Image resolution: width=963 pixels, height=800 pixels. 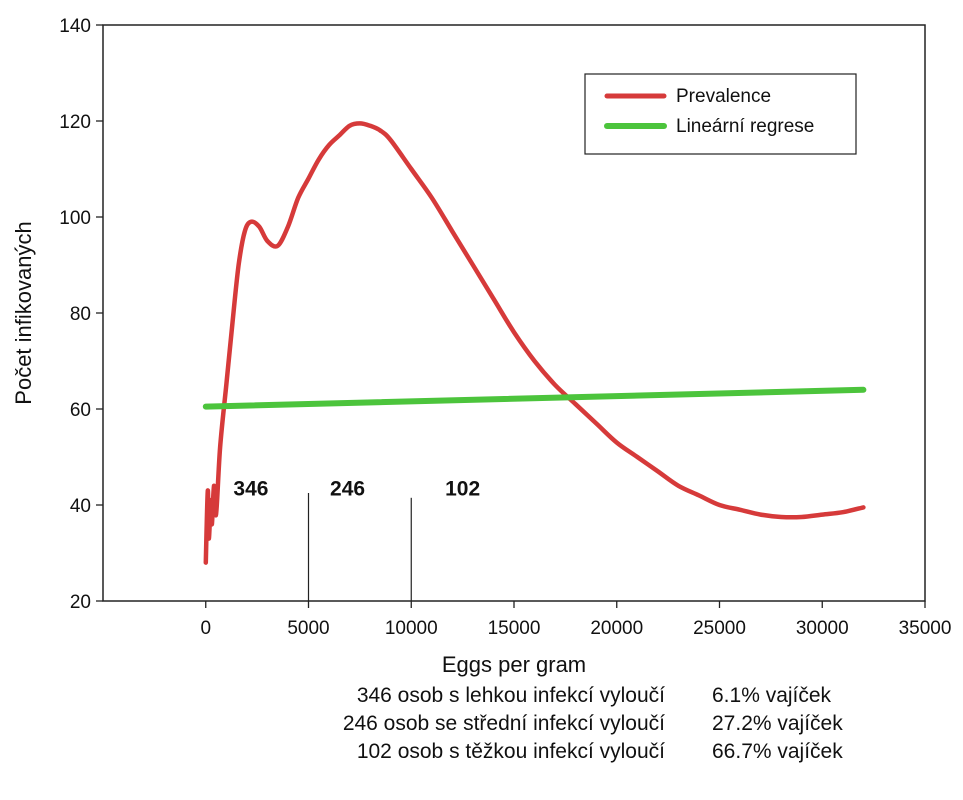 I want to click on summary-pct: 27.2% vajíček, so click(x=777, y=723).